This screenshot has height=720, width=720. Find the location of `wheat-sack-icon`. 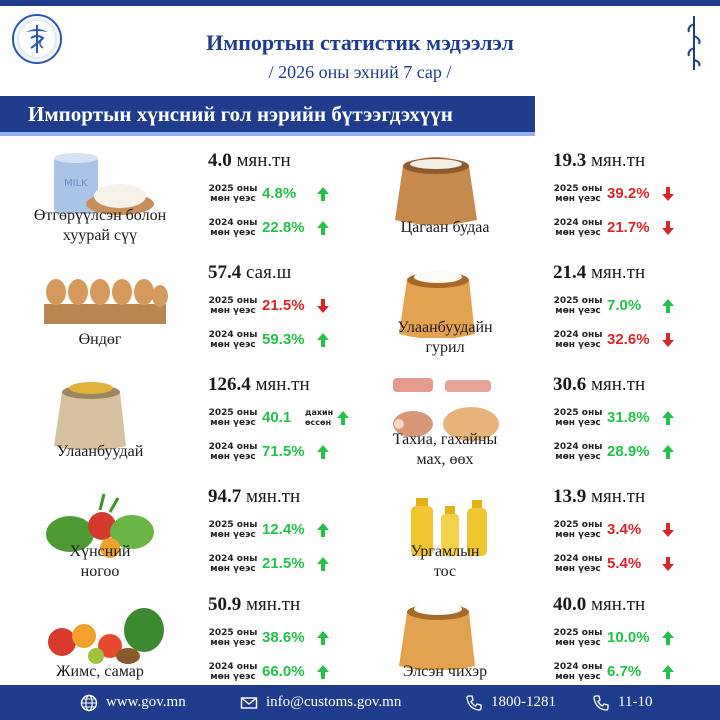

wheat-sack-icon is located at coordinates (90, 416).